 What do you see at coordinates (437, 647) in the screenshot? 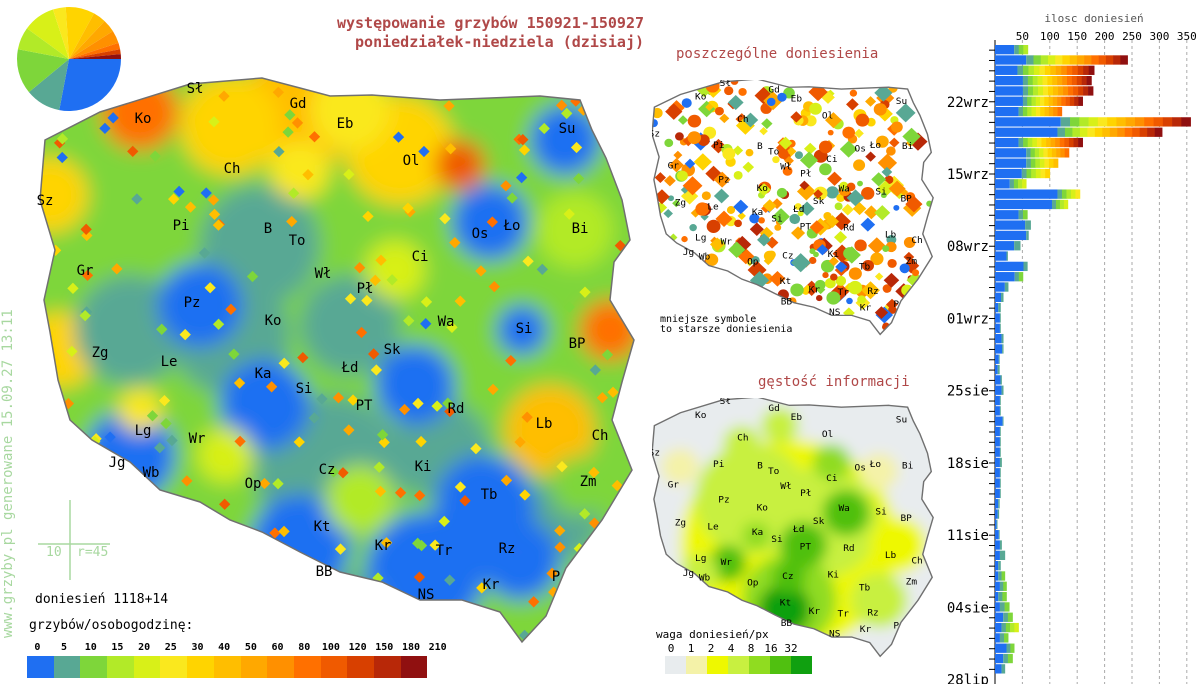
I see `legend-label: 210` at bounding box center [437, 647].